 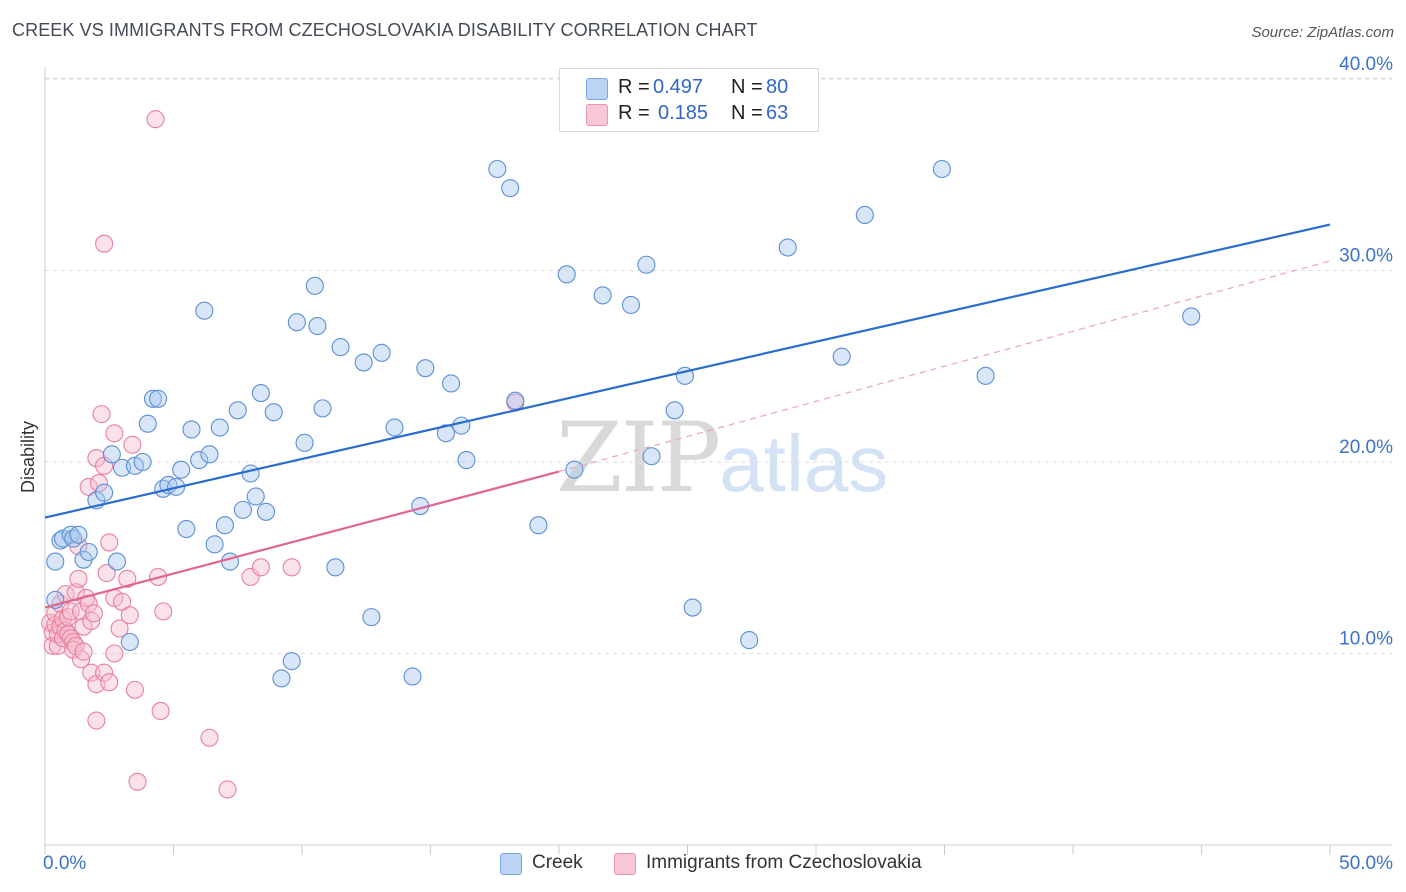 What do you see at coordinates (944, 366) in the screenshot?
I see `czech-trend-extension` at bounding box center [944, 366].